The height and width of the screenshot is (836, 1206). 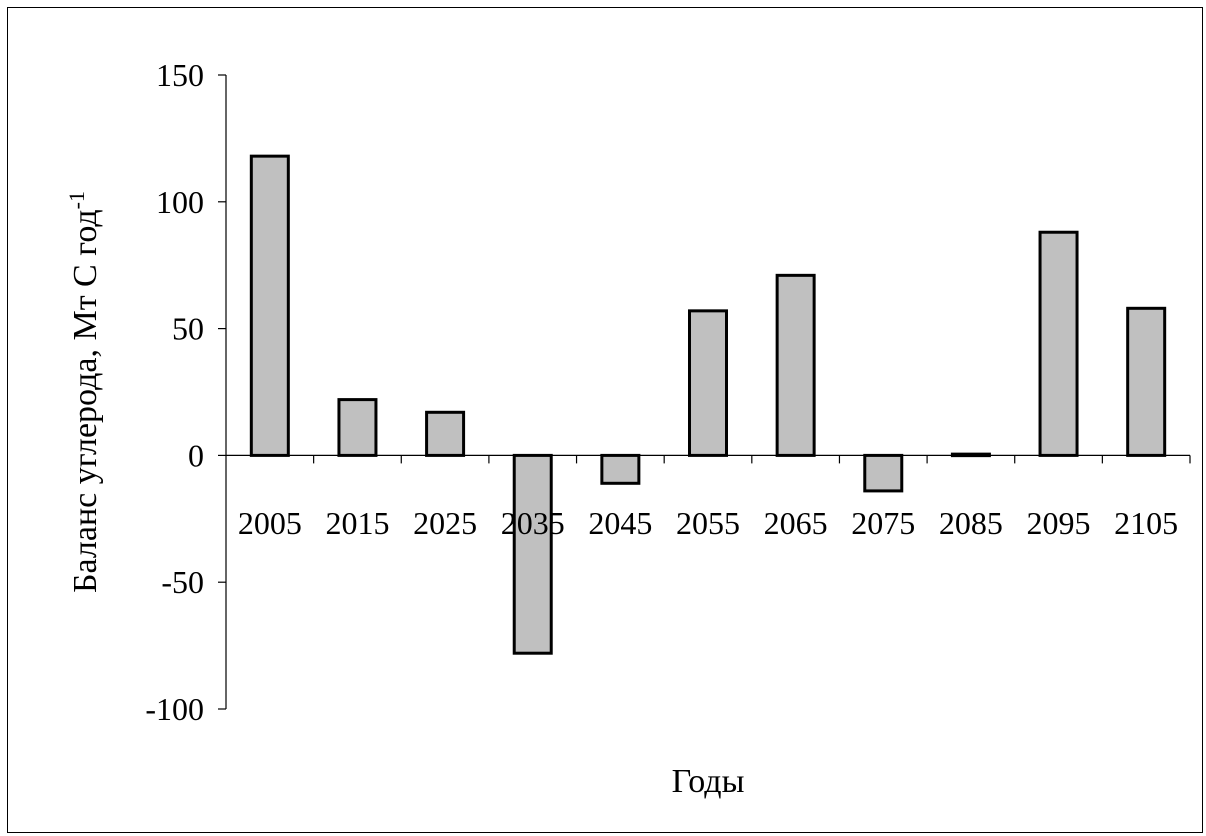 What do you see at coordinates (76, 200) in the screenshot?
I see `y-axis-title-superscript: -1` at bounding box center [76, 200].